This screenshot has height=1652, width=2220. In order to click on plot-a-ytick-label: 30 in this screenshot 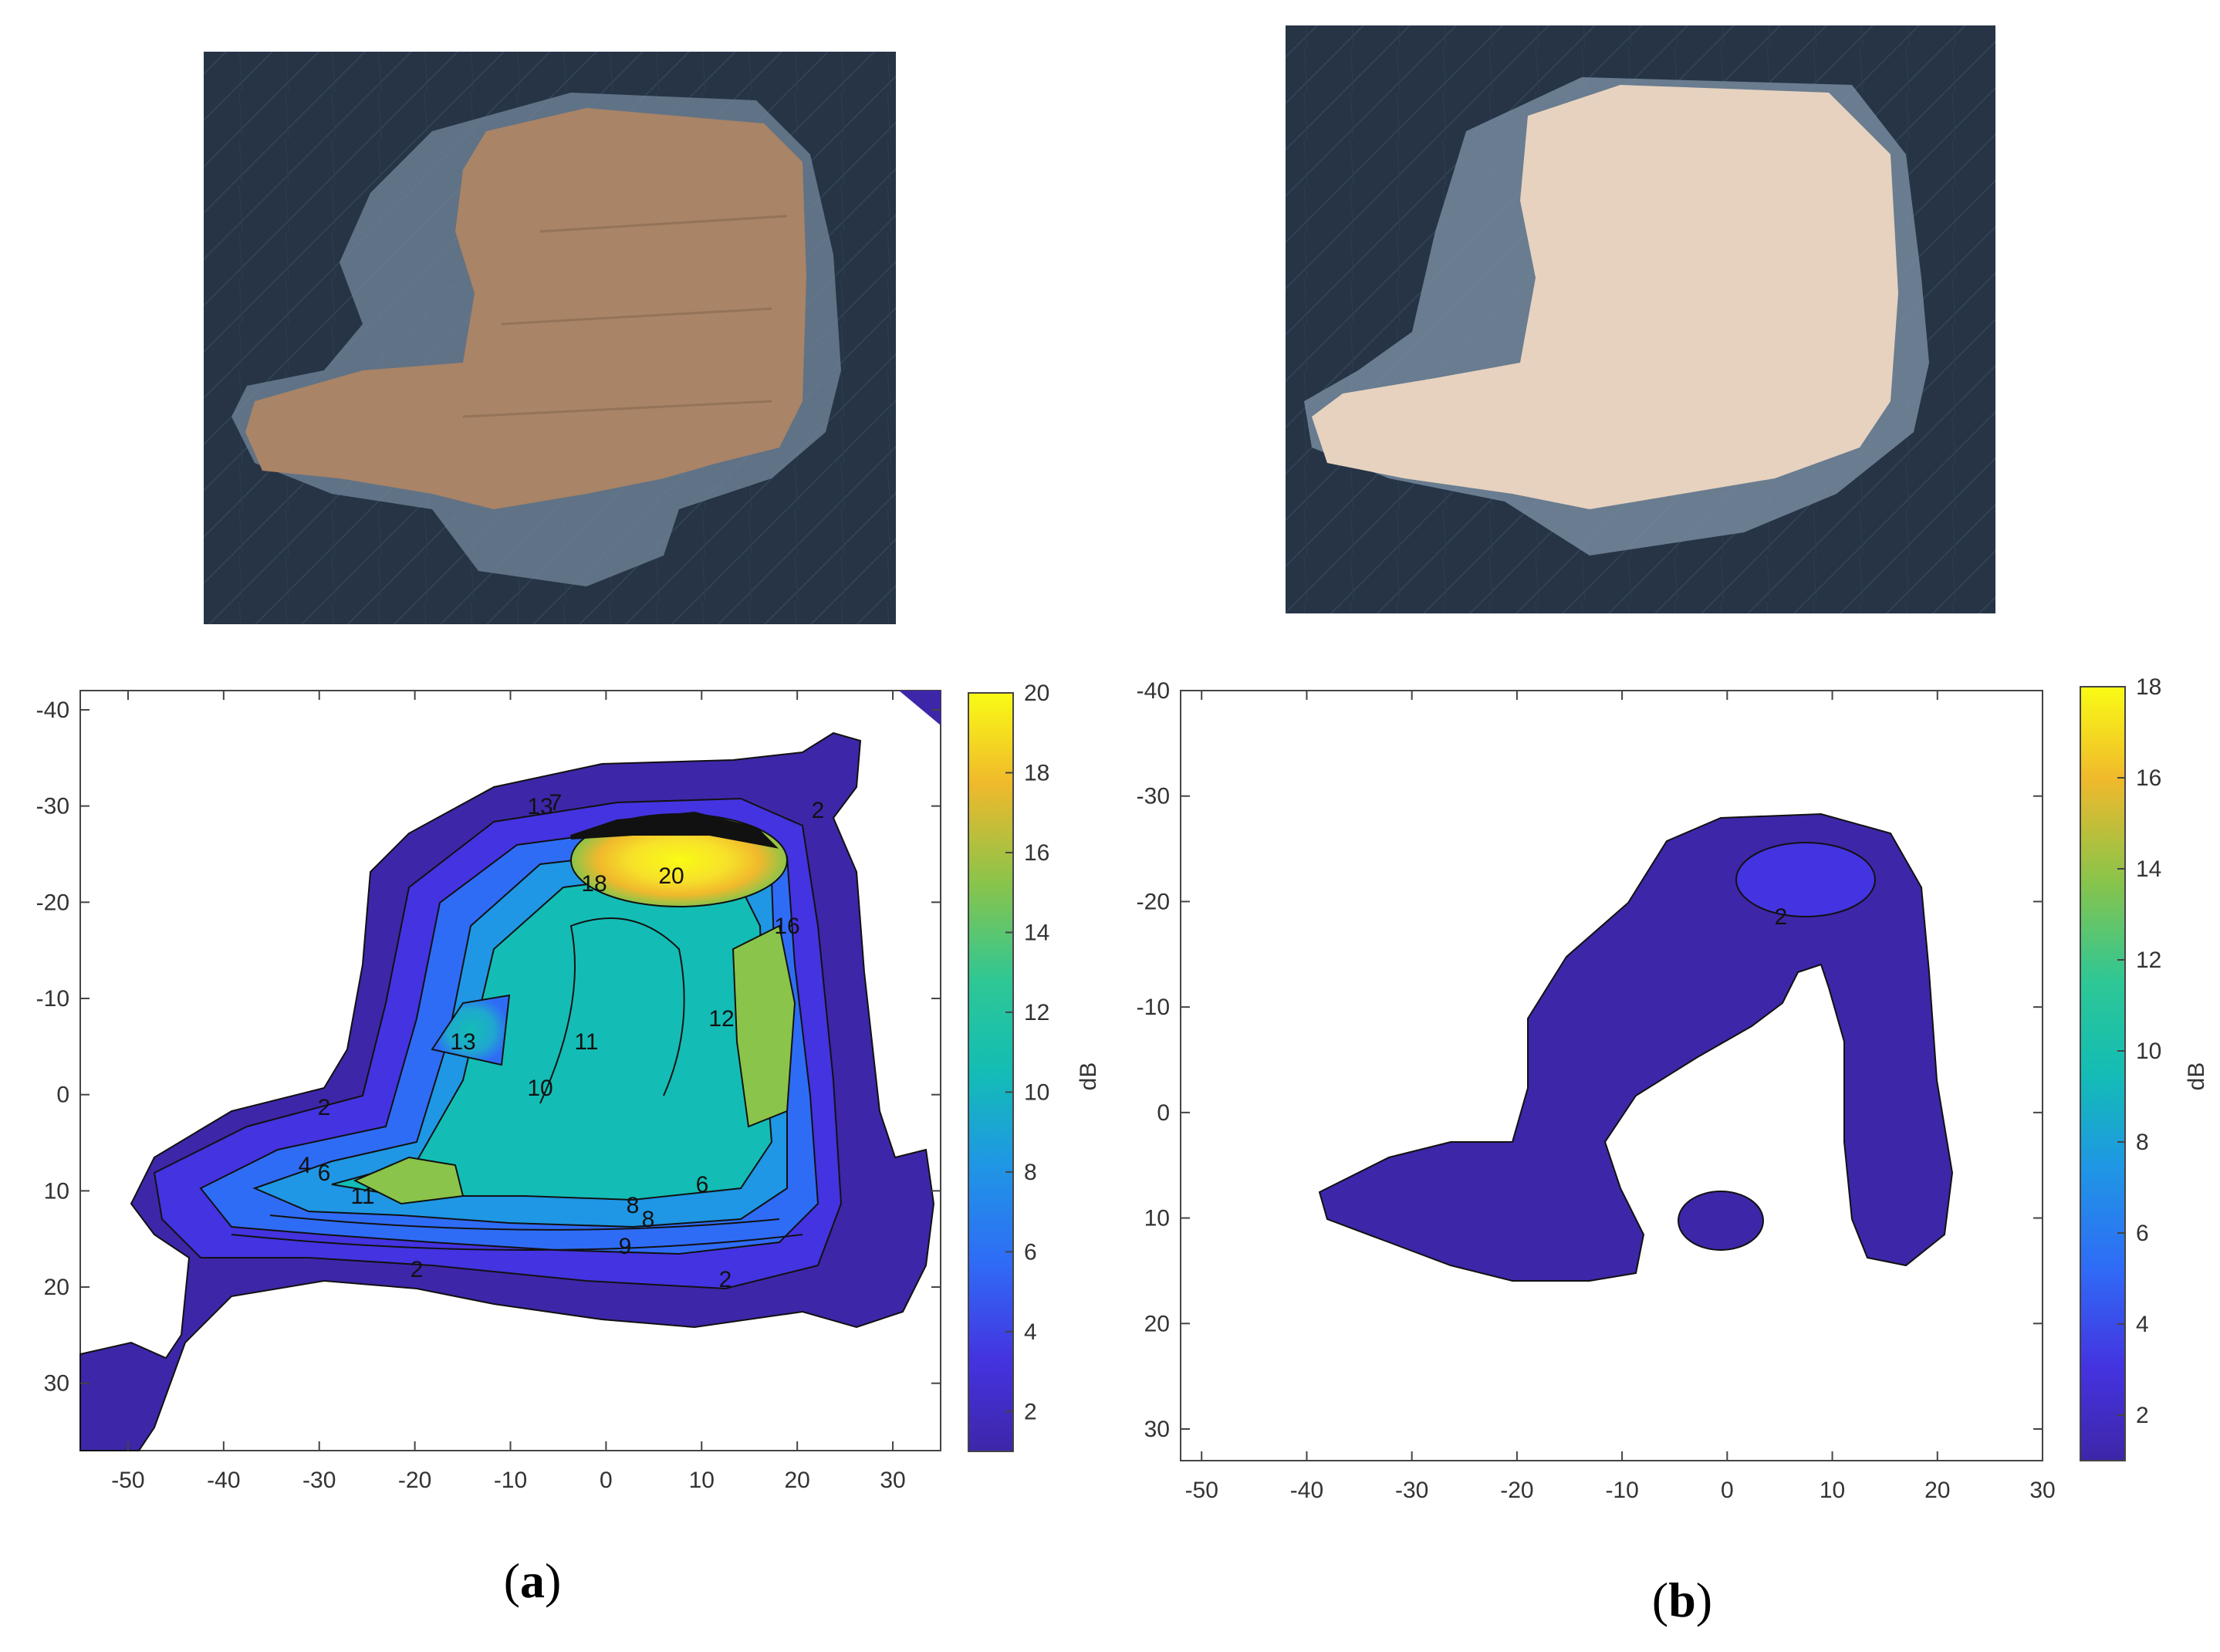, I will do `click(56, 1384)`.